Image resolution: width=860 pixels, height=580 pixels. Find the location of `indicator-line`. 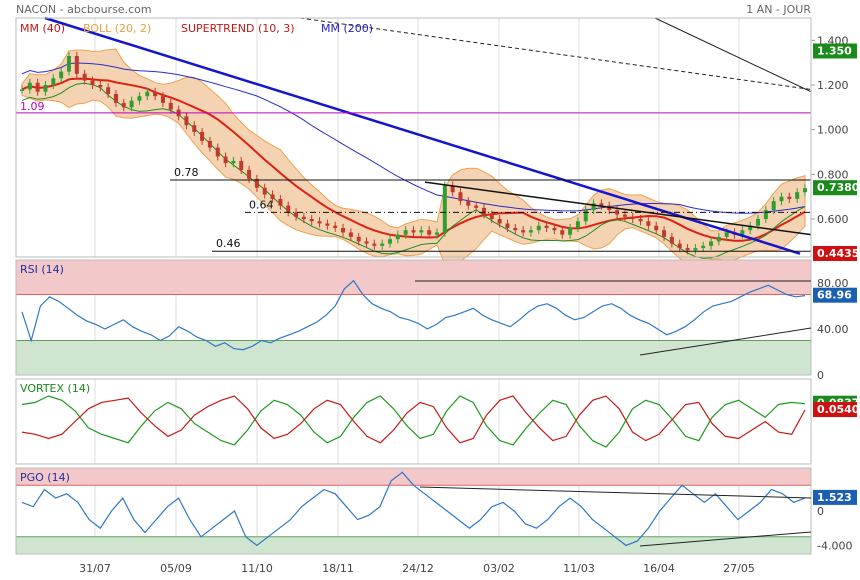

indicator-line is located at coordinates (413, 315).